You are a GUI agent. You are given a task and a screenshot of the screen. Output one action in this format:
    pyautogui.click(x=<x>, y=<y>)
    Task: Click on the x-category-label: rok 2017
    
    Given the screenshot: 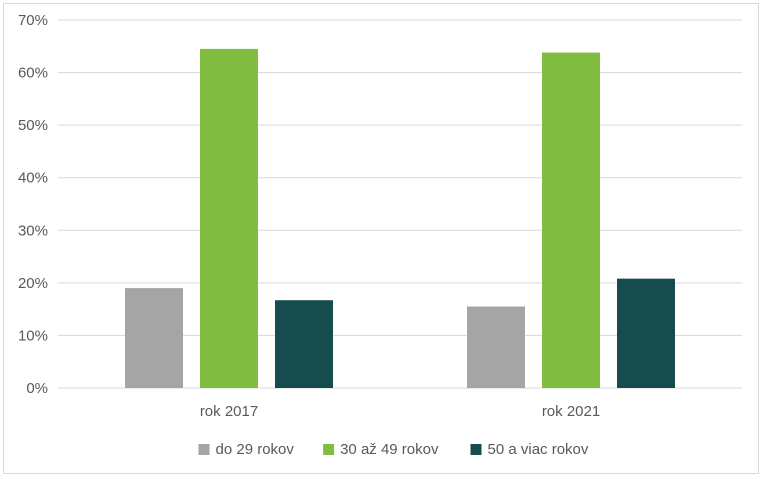 What is the action you would take?
    pyautogui.click(x=229, y=411)
    